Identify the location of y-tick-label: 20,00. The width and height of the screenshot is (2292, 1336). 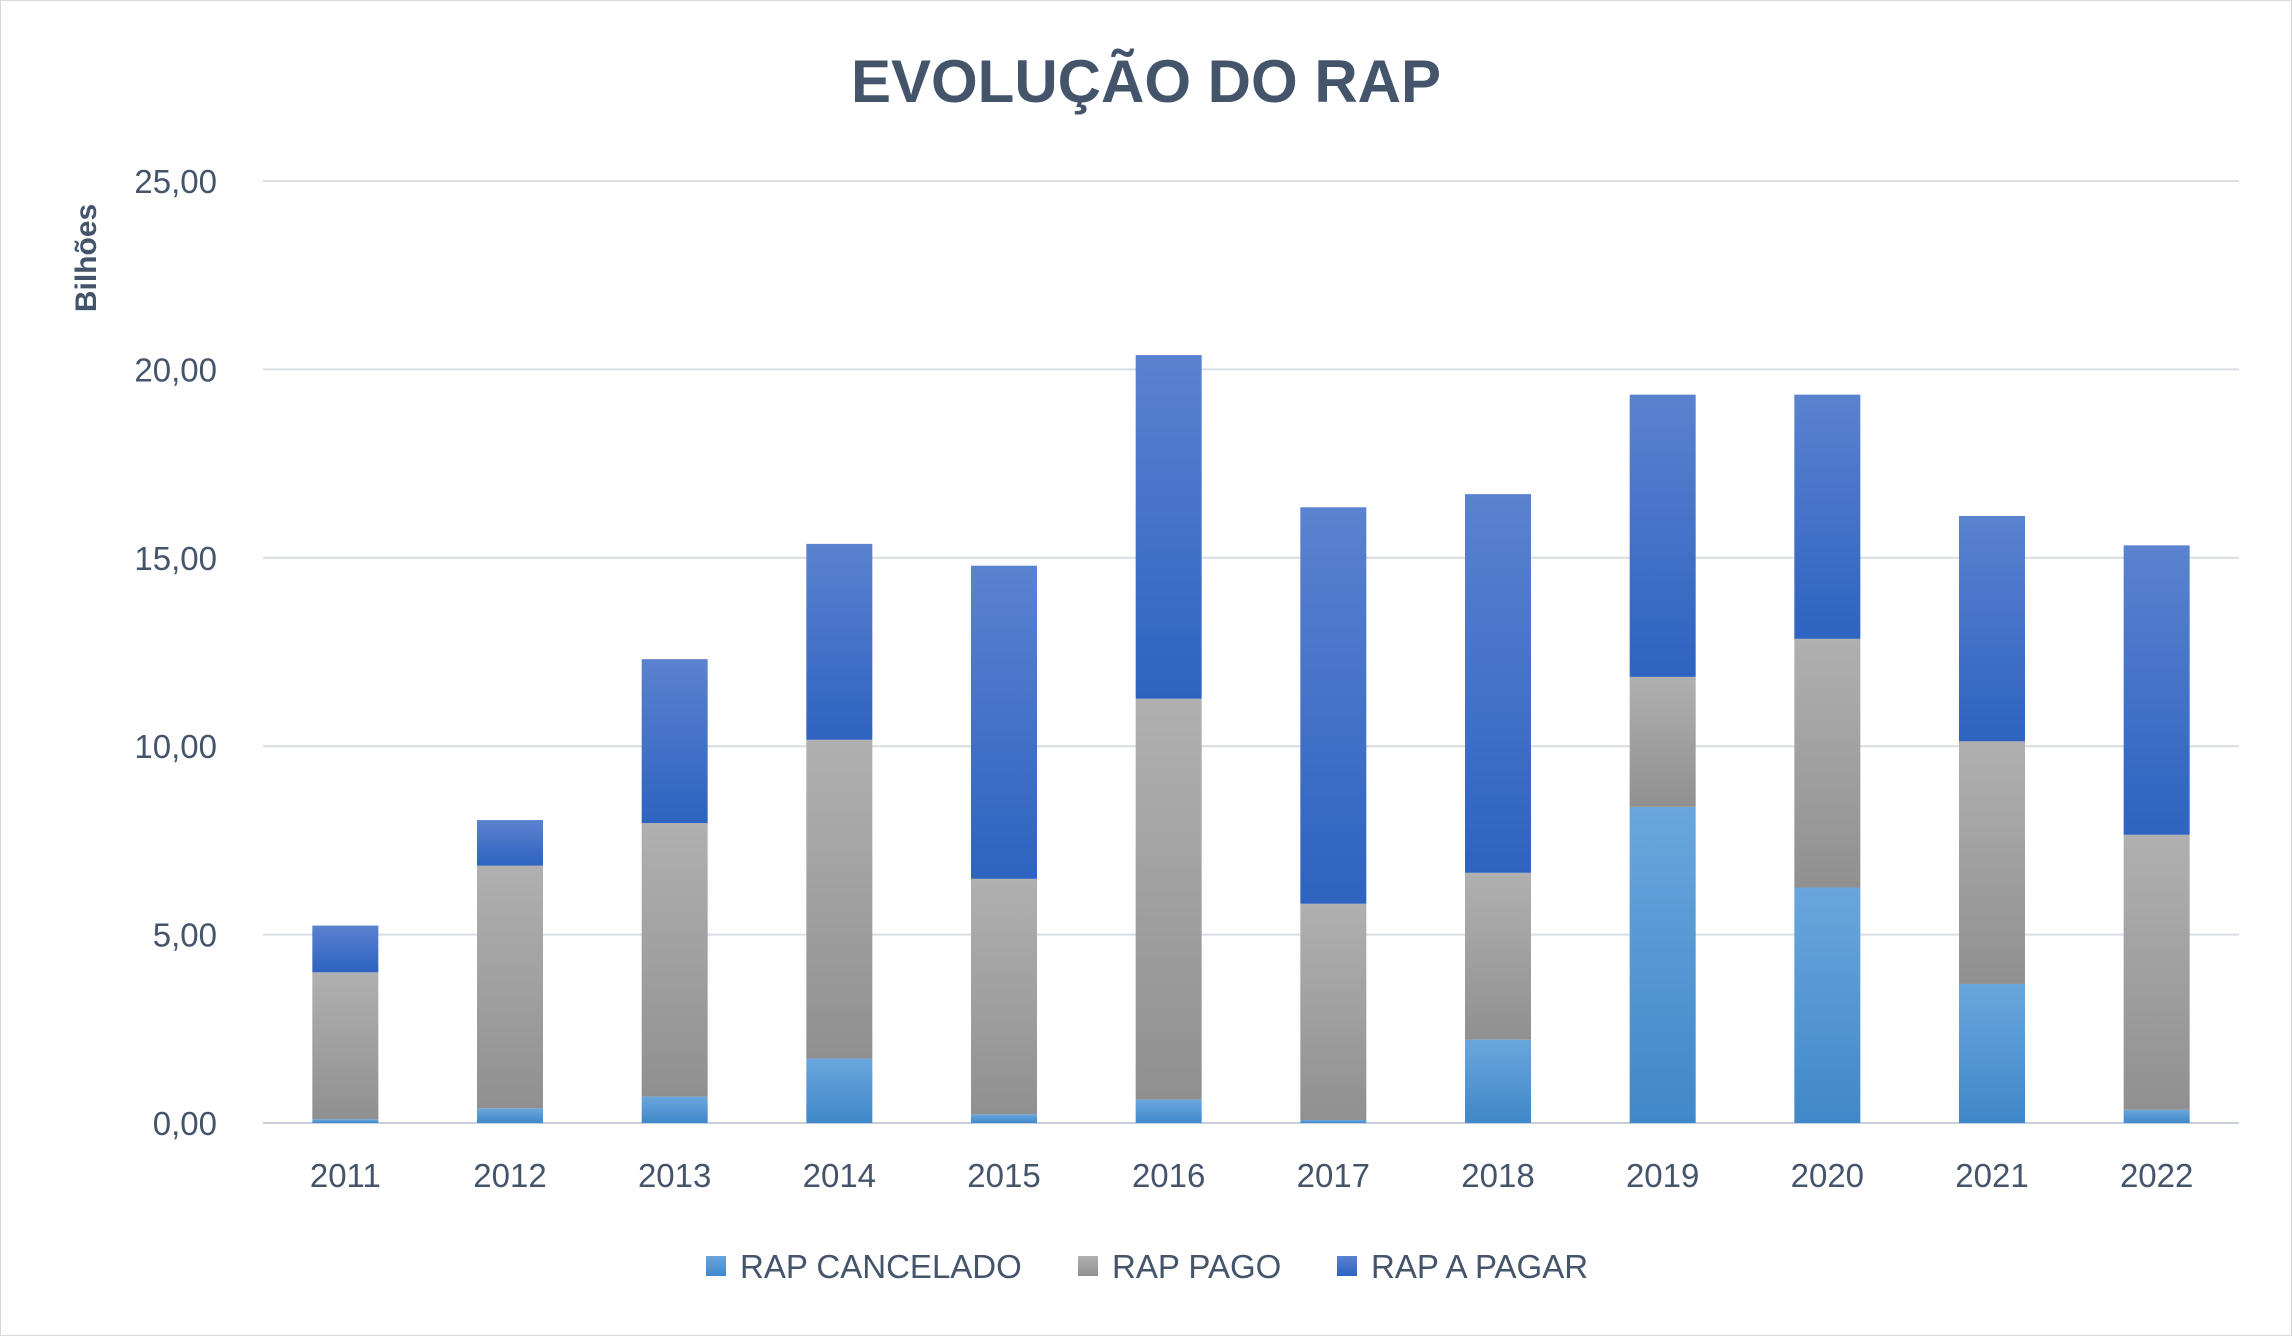
(175, 369).